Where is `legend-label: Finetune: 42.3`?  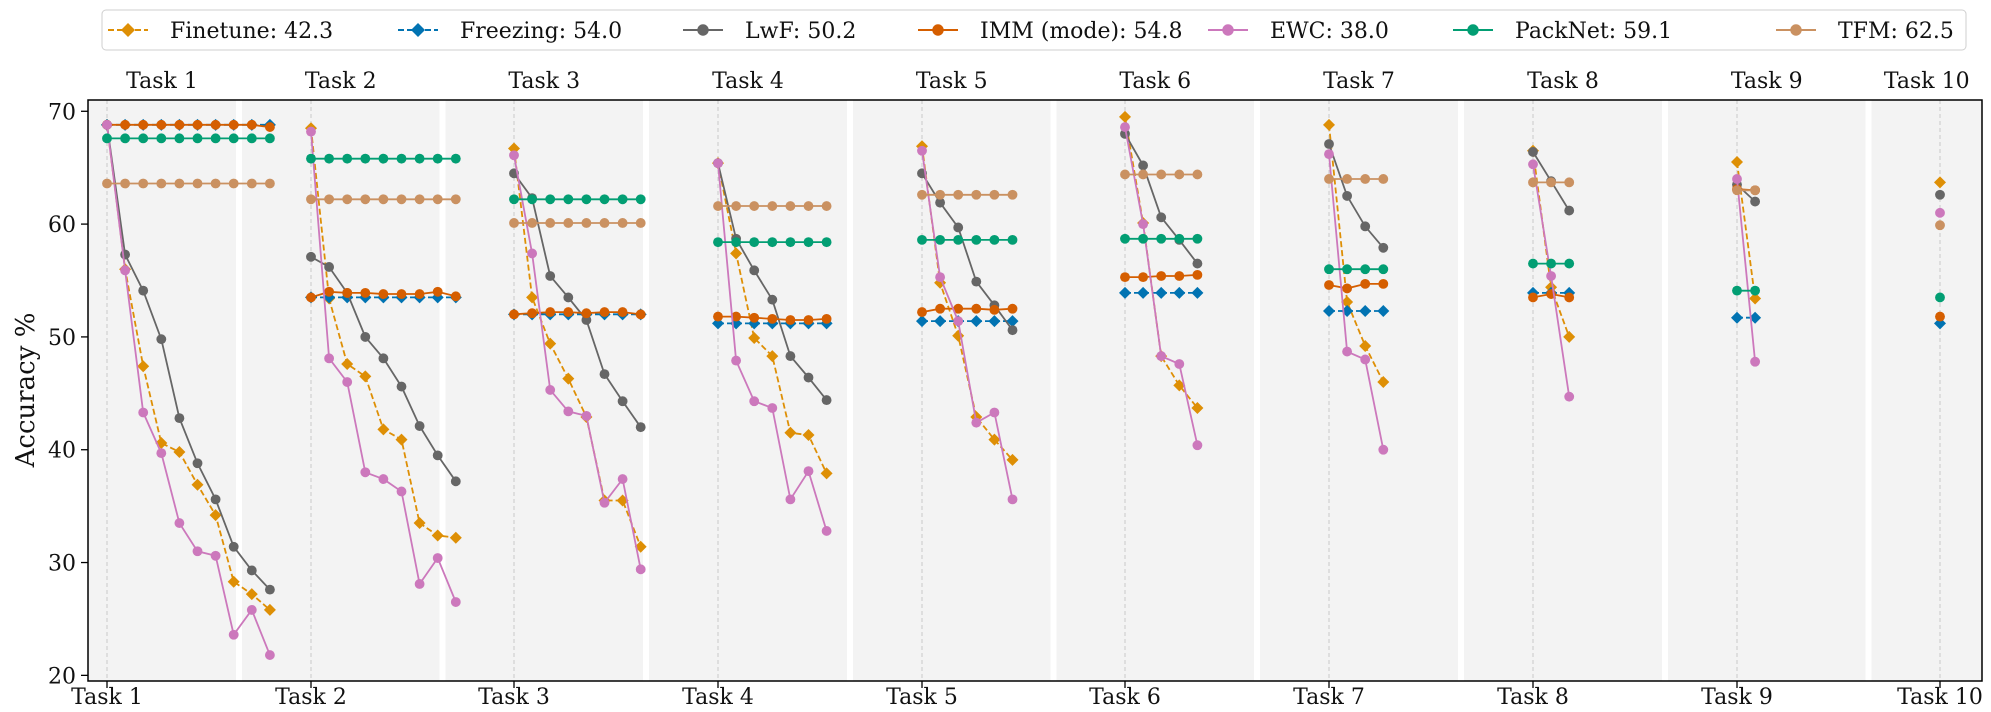
legend-label: Finetune: 42.3 is located at coordinates (251, 31).